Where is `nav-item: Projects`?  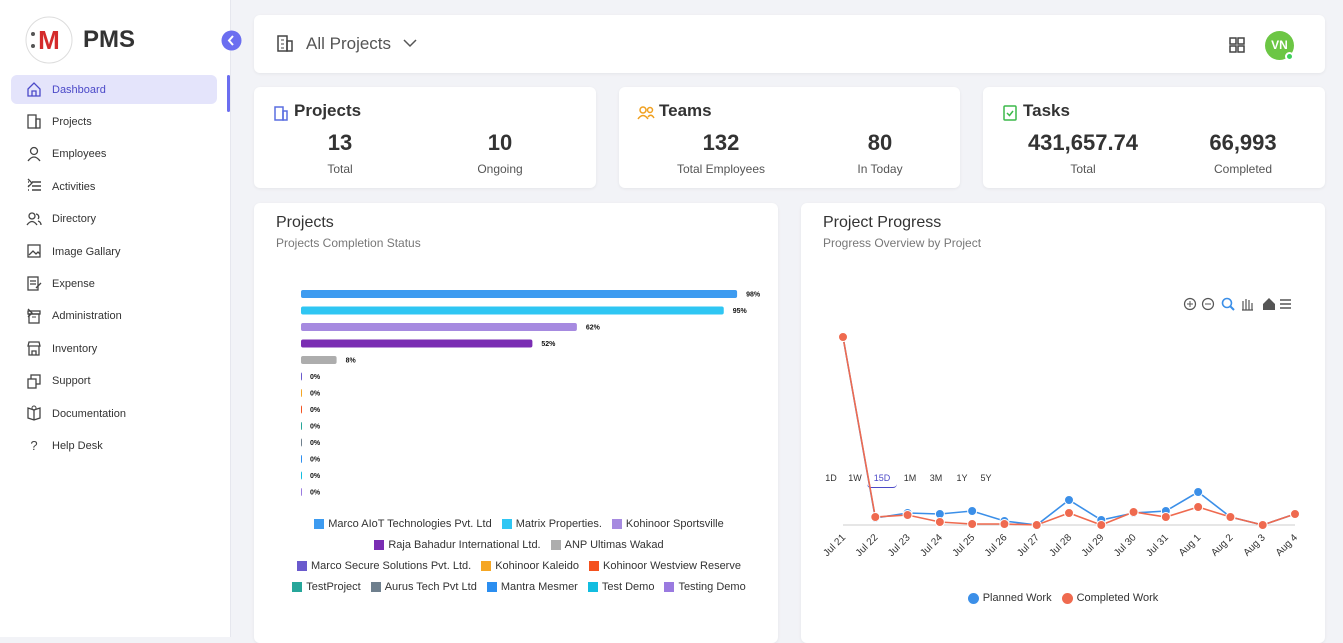
nav-item: Projects is located at coordinates (114, 121).